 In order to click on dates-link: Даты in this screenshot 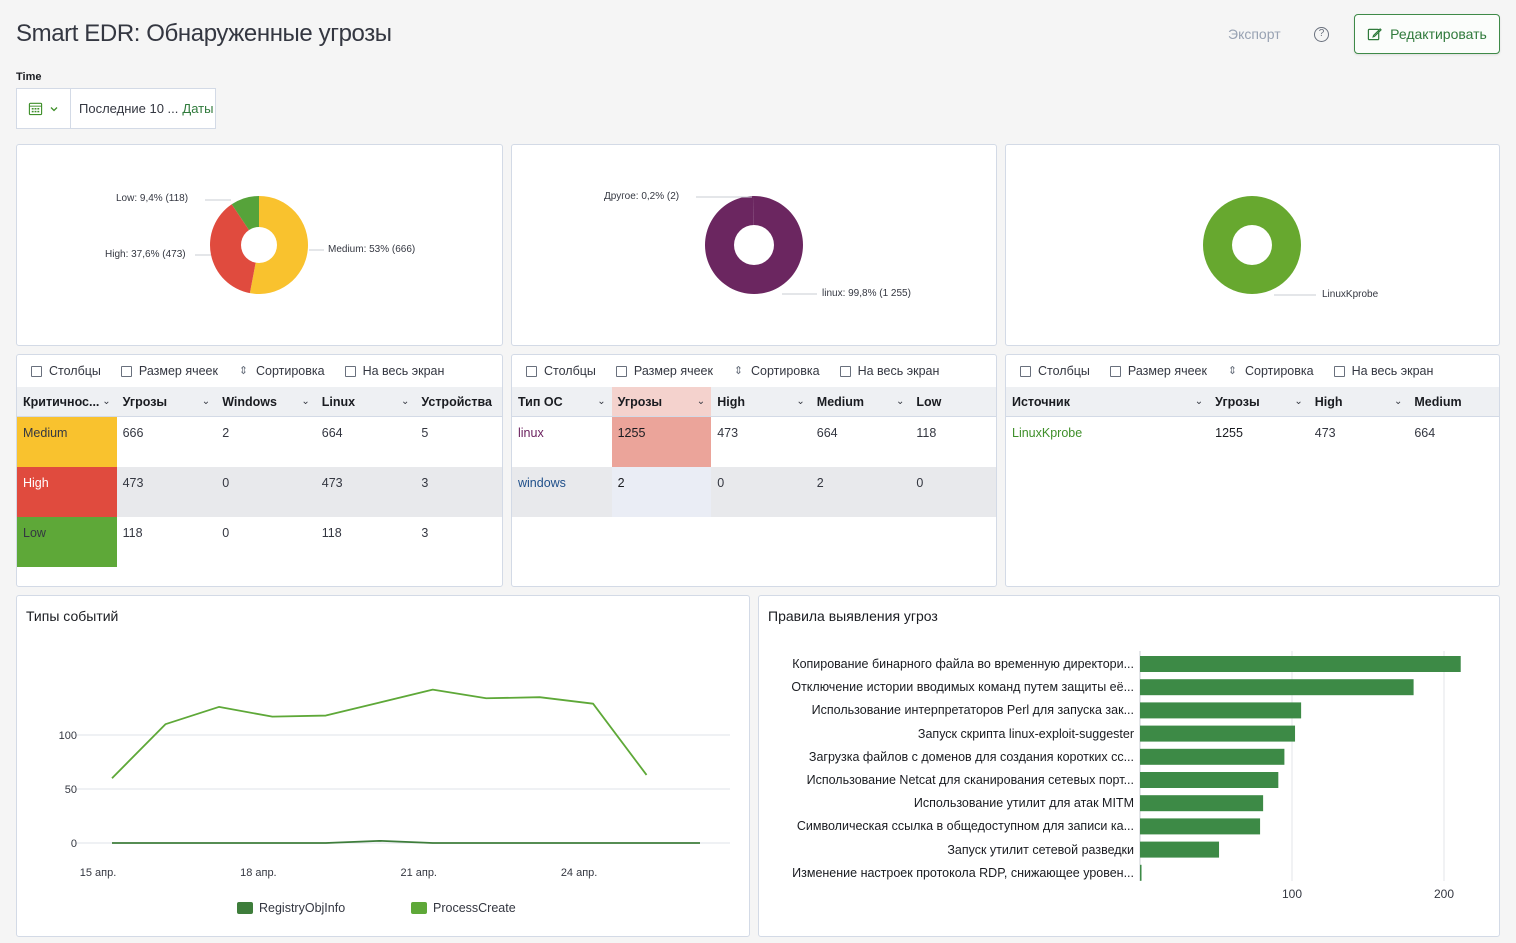, I will do `click(198, 108)`.